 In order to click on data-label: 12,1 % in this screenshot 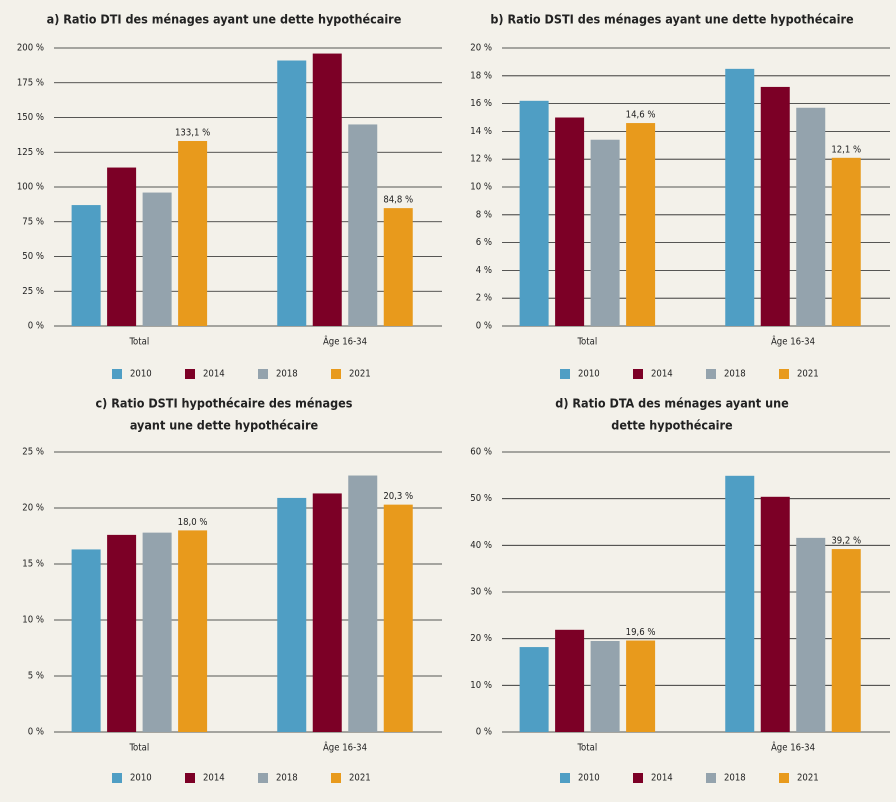, I will do `click(846, 149)`.